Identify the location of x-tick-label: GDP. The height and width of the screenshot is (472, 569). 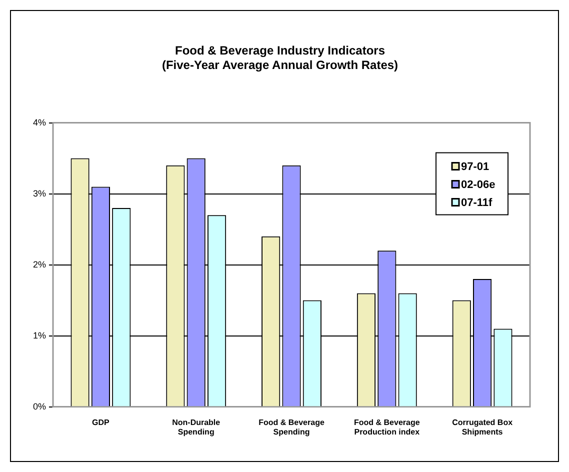
(101, 422).